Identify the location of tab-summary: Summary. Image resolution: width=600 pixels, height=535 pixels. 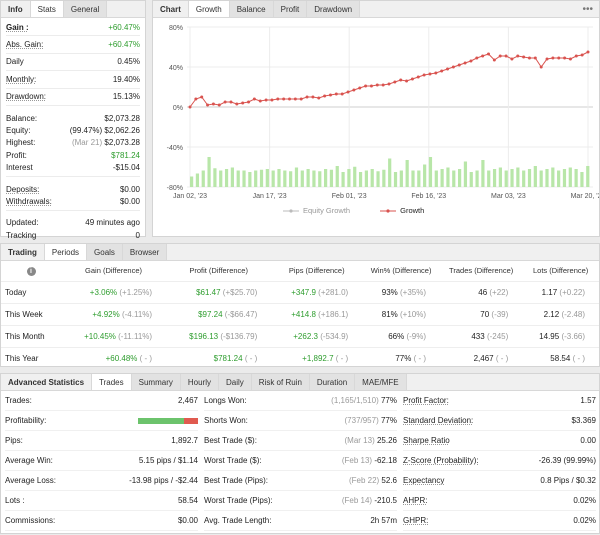
(156, 382).